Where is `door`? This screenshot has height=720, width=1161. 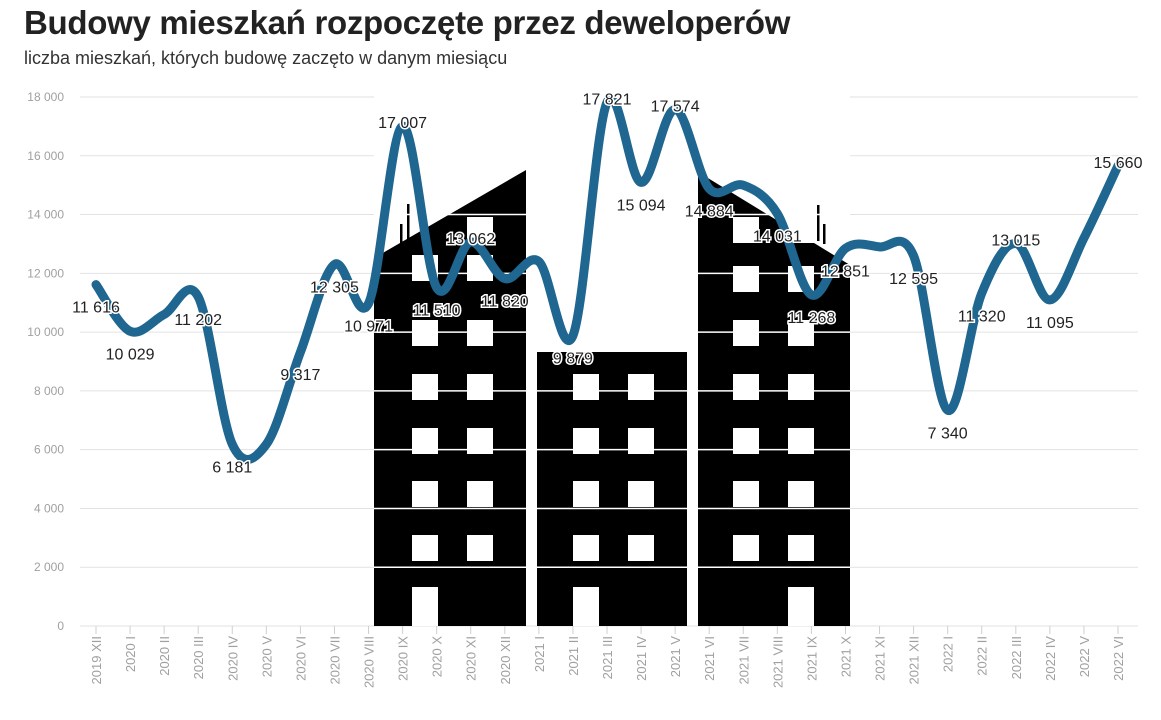 door is located at coordinates (586, 606).